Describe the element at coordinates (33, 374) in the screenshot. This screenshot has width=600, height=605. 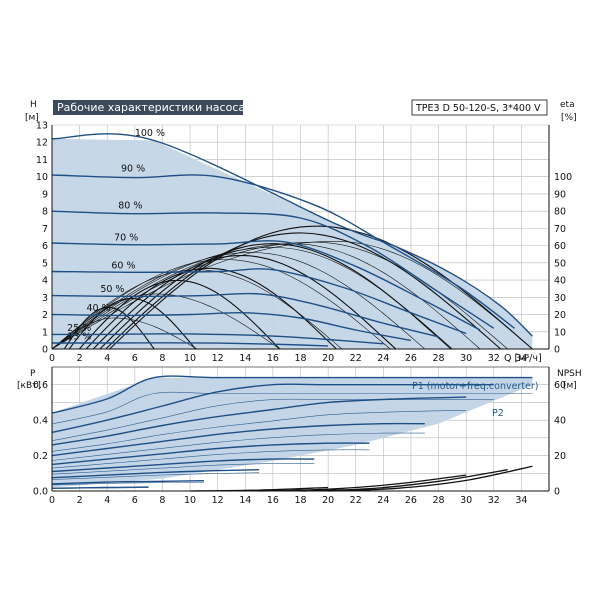
I see `p-axis-label: P` at that location.